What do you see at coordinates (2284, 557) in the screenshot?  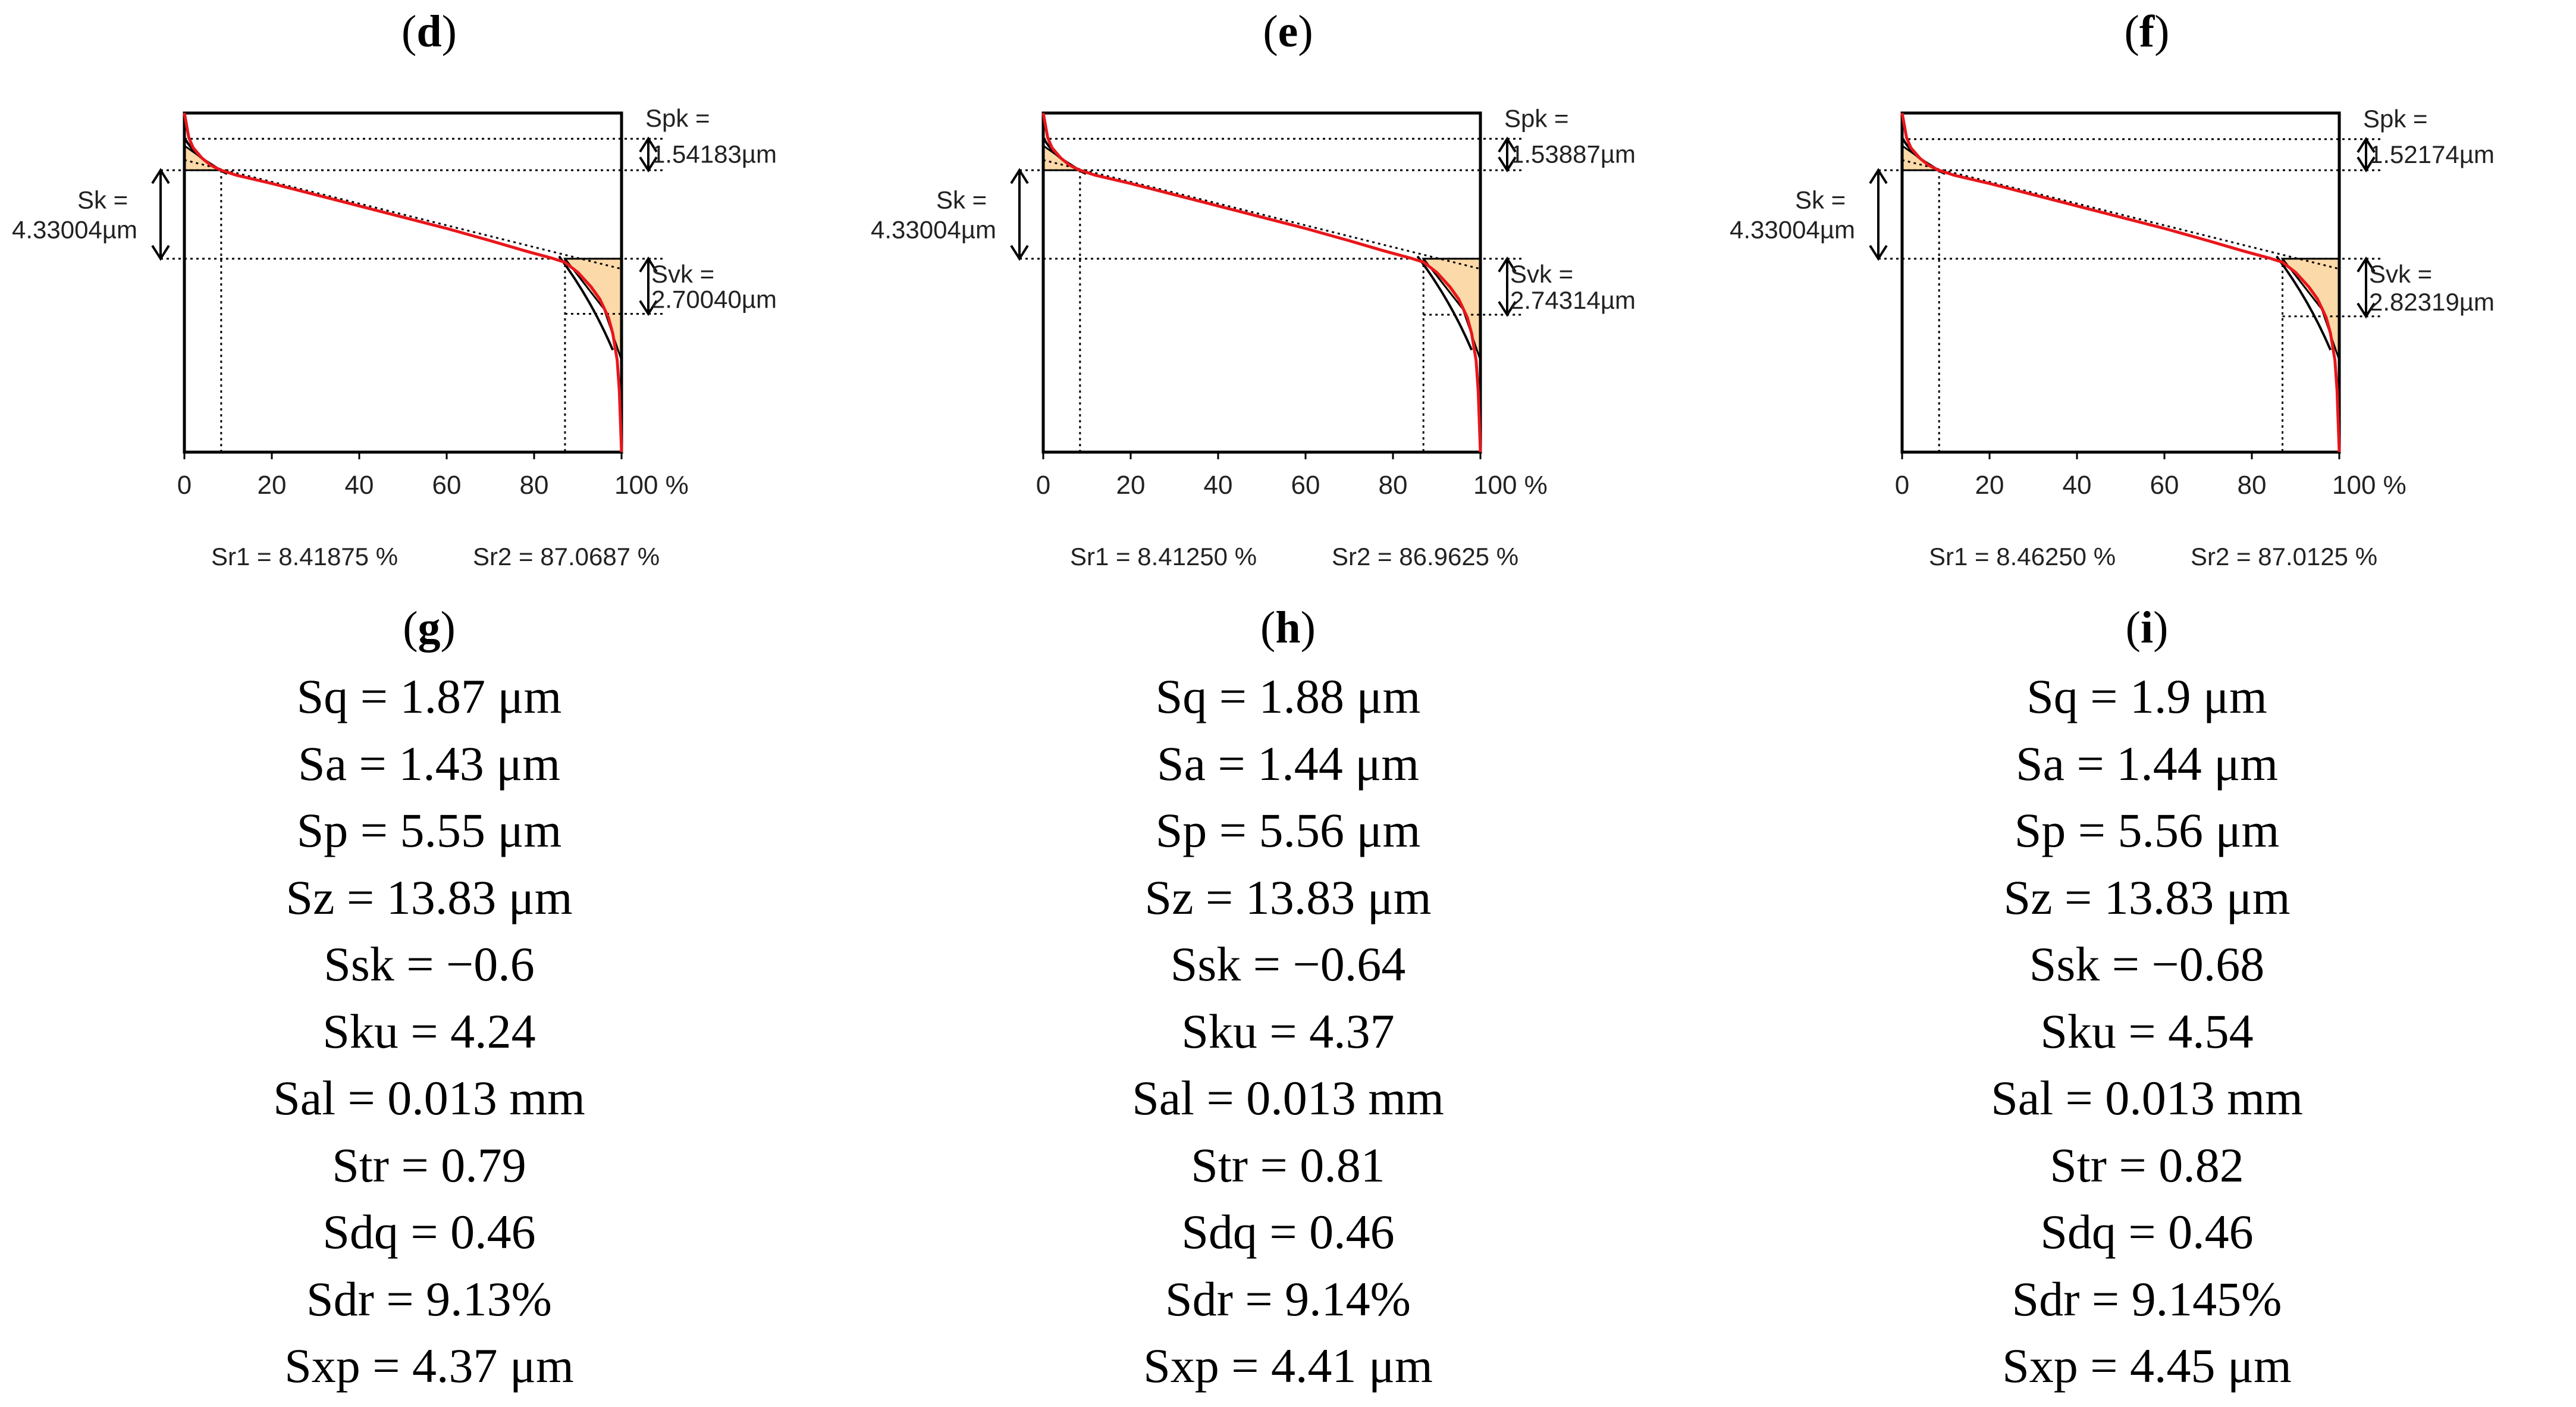 I see `sr2-text: Sr2 = 87.0125 %` at bounding box center [2284, 557].